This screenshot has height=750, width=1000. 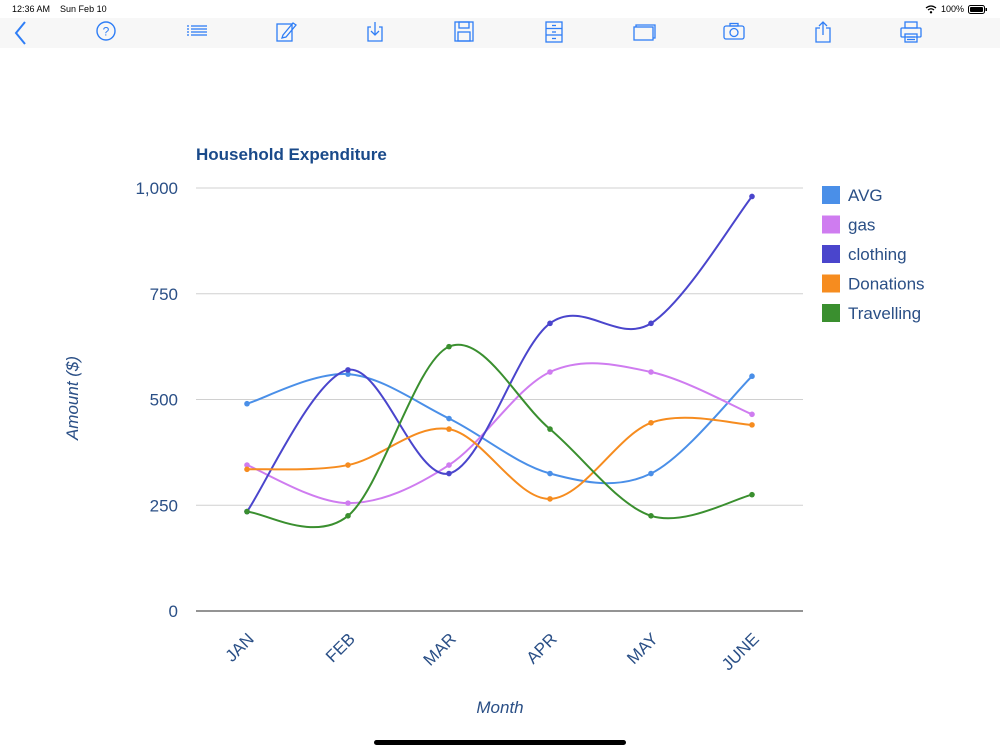 I want to click on legend-swatch-avg, so click(x=831, y=195).